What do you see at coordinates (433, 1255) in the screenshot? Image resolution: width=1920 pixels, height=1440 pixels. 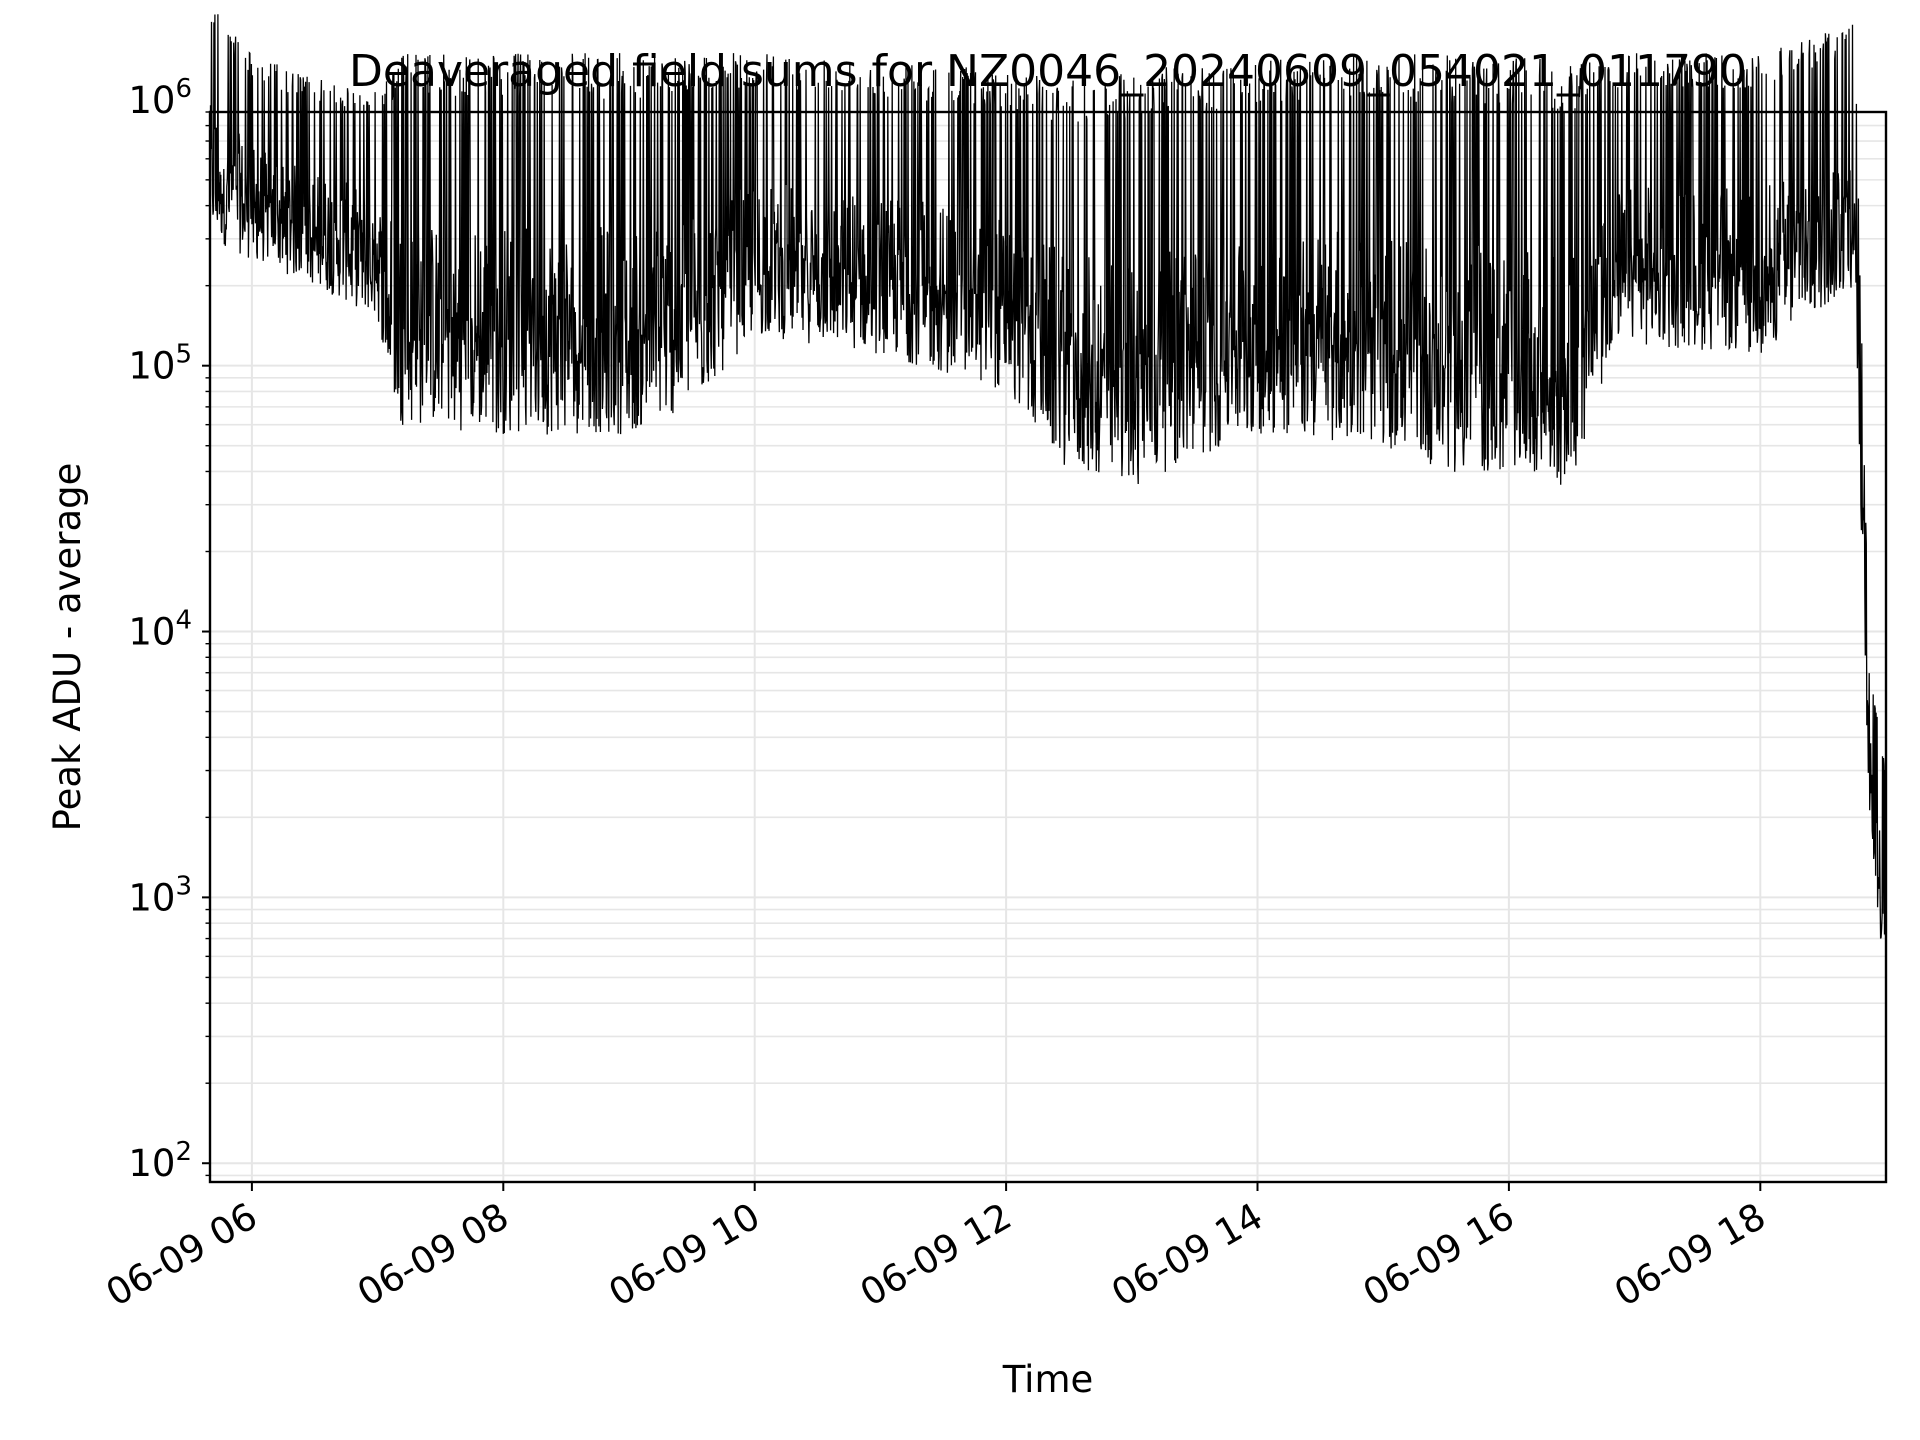 I see `x-tick-label: 06-09 08` at bounding box center [433, 1255].